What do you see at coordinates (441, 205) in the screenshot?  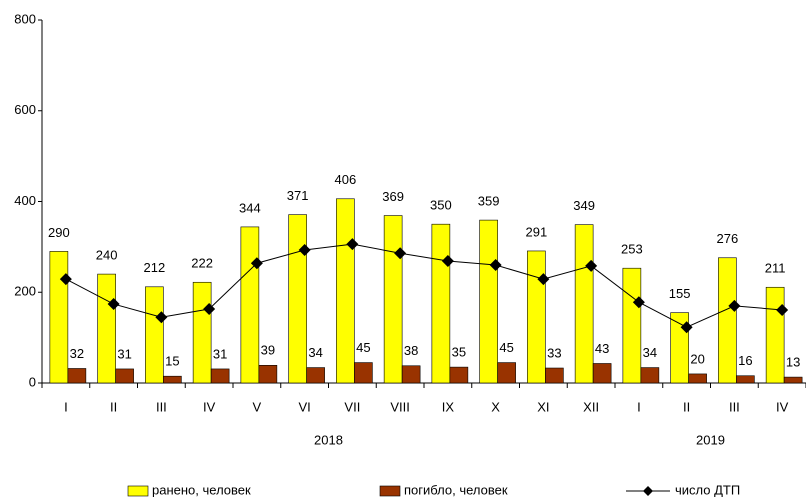 I see `value-label: 350` at bounding box center [441, 205].